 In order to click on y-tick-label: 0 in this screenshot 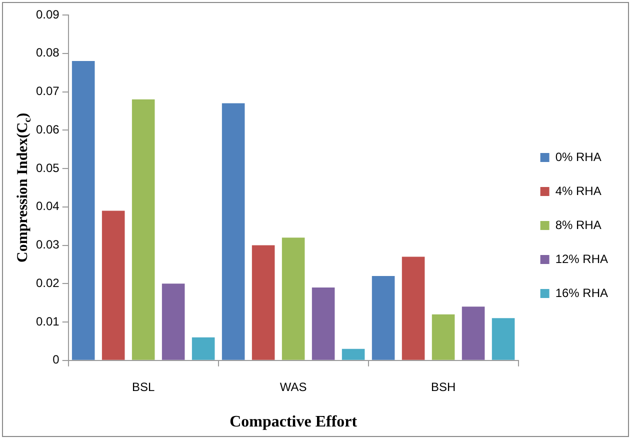, I will do `click(56, 359)`.